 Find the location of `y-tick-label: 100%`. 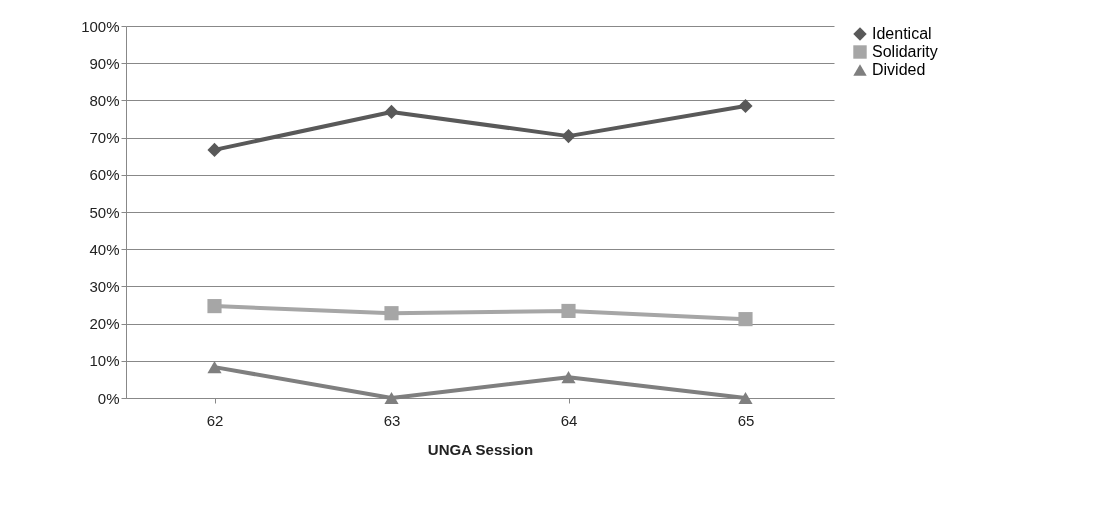

y-tick-label: 100% is located at coordinates (100, 26).